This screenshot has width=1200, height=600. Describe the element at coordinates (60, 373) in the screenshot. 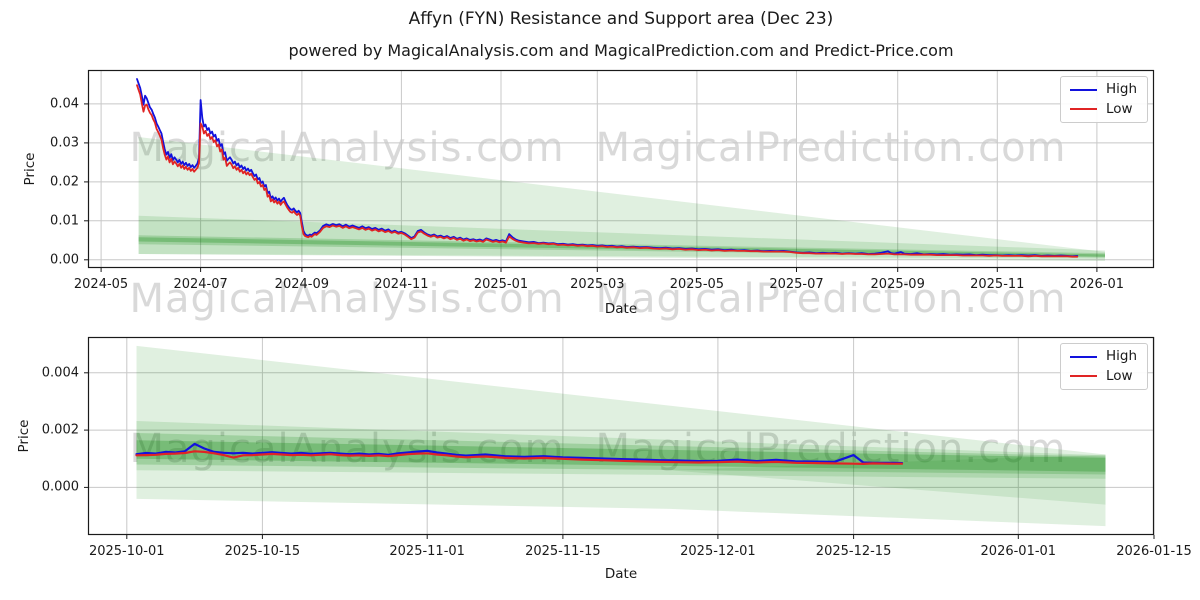

I see `y-tick-label: 0.004` at that location.